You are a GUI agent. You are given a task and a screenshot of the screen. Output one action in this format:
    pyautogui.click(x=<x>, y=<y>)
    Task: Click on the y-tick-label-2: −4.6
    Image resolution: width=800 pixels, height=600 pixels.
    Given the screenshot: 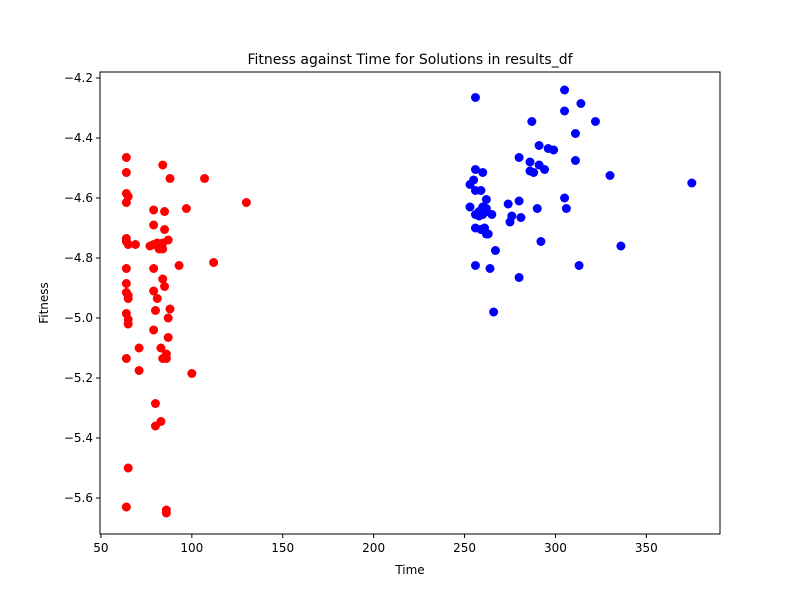 What is the action you would take?
    pyautogui.click(x=78, y=198)
    